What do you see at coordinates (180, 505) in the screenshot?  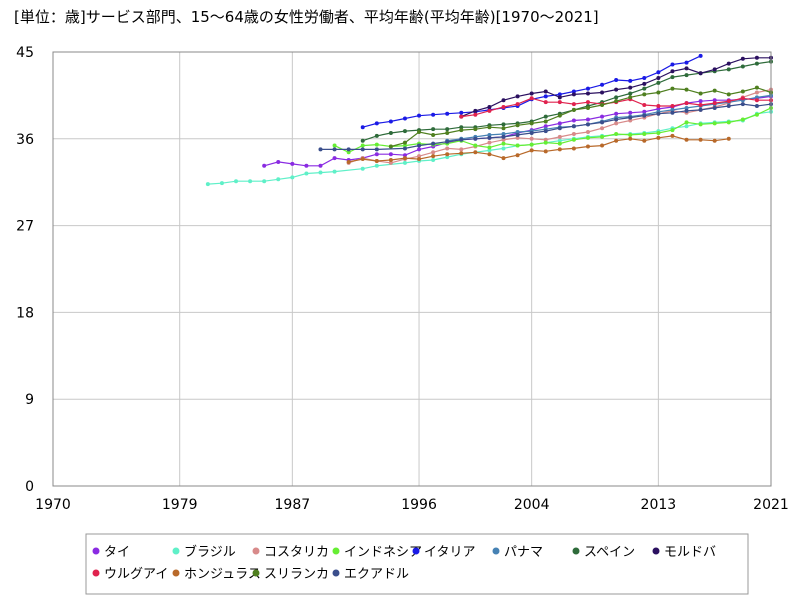 I see `x-tick-label: 1979` at bounding box center [180, 505].